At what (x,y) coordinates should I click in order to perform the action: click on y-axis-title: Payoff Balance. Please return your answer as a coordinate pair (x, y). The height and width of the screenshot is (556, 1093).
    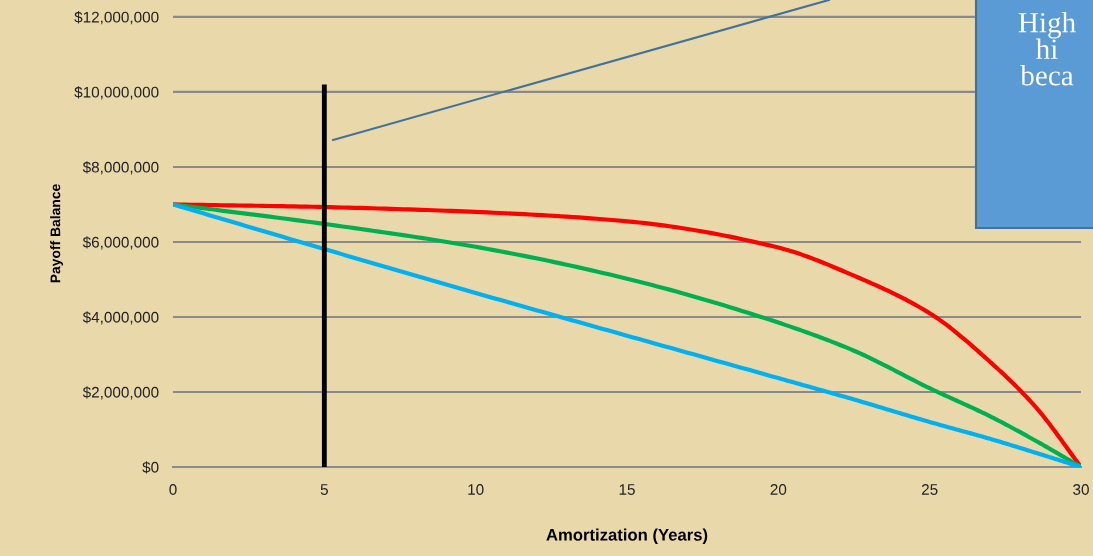
    Looking at the image, I should click on (57, 233).